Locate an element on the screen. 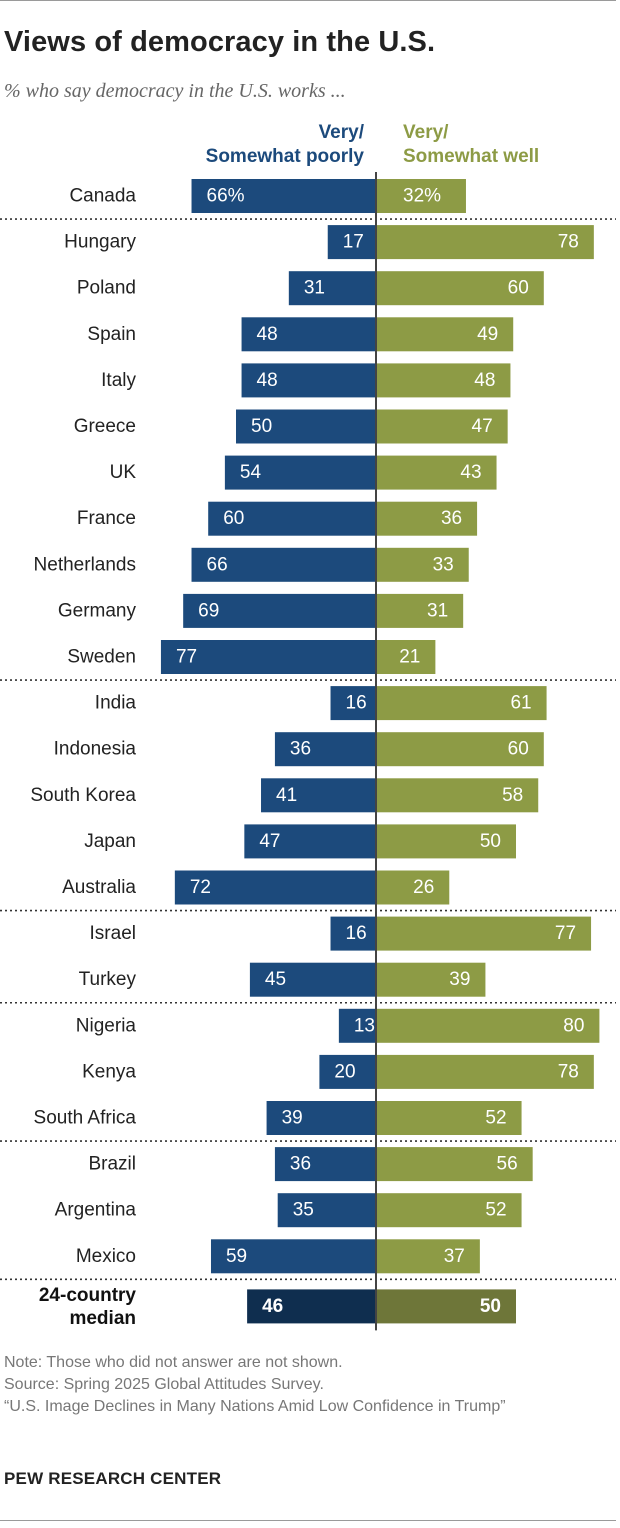 This screenshot has width=620, height=1528. country-label: South Korea is located at coordinates (83, 795).